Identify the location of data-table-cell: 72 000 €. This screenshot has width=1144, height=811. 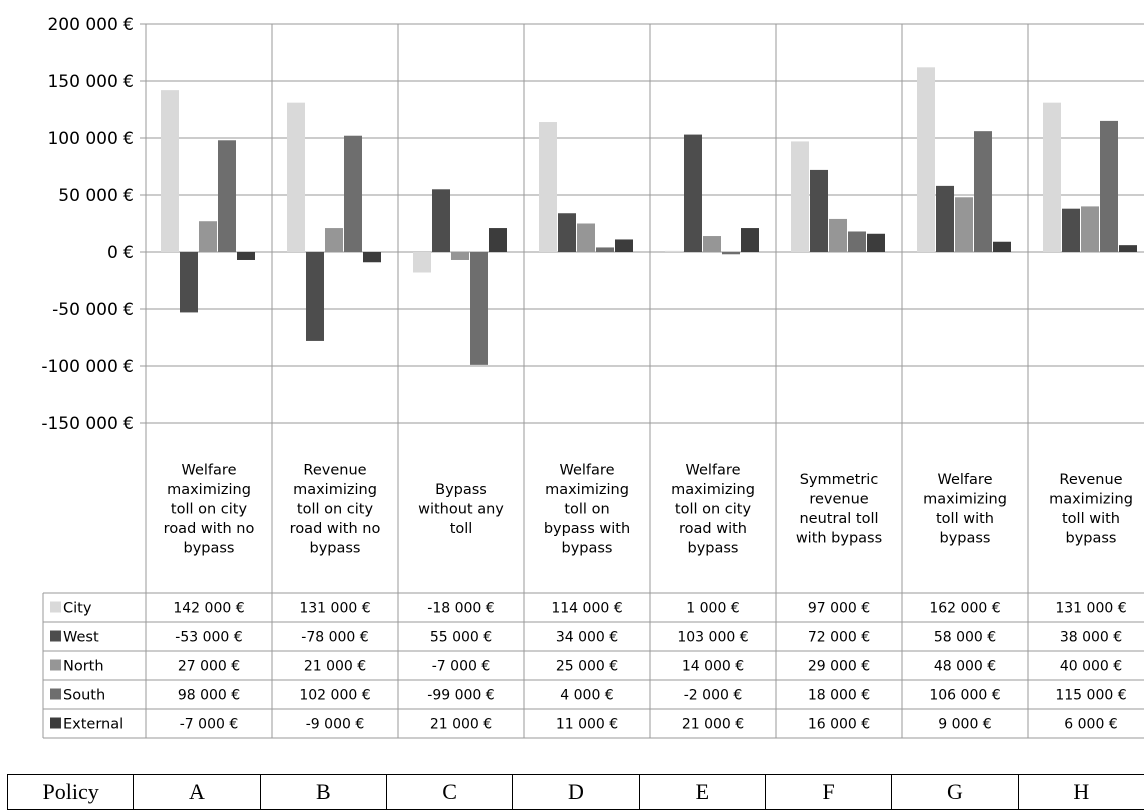
(839, 638).